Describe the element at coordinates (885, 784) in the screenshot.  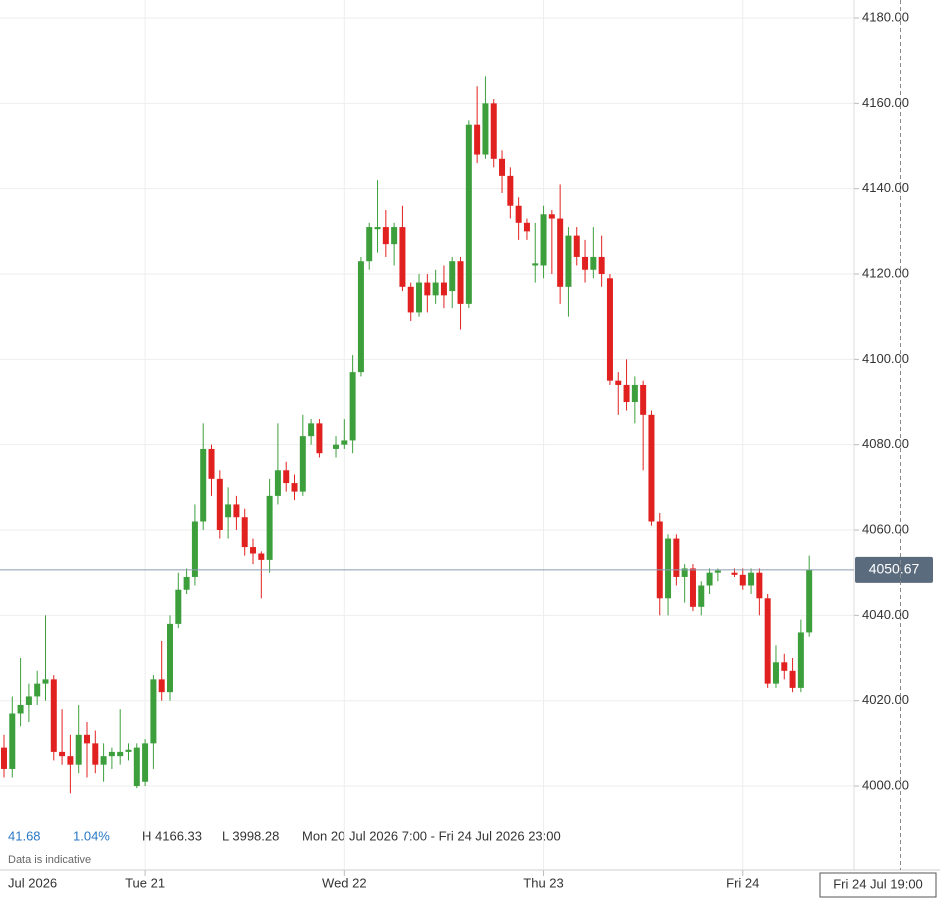
I see `y-tick-label: 4000.00` at that location.